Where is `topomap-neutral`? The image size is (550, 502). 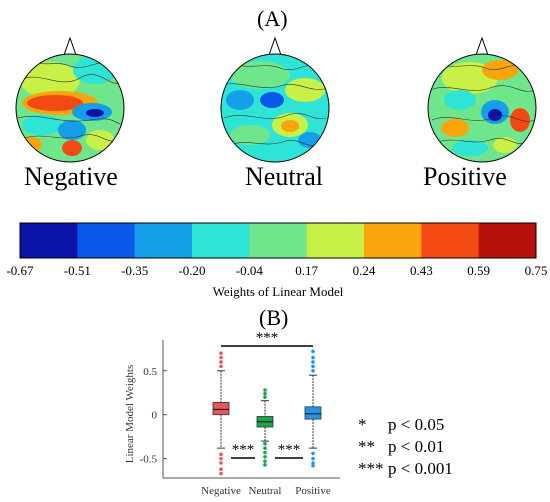 topomap-neutral is located at coordinates (275, 99).